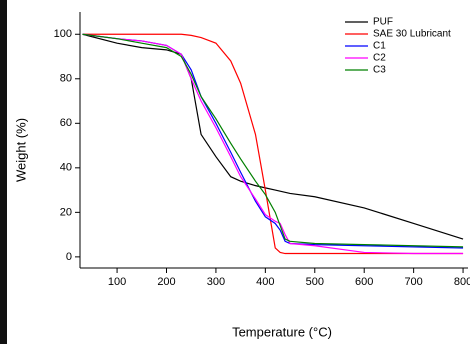 The width and height of the screenshot is (470, 344). Describe the element at coordinates (364, 282) in the screenshot. I see `x-tick-label: 600` at that location.